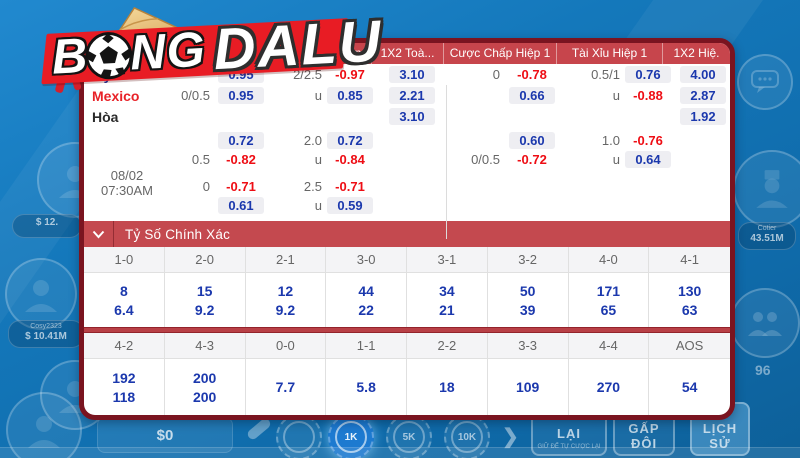  Describe the element at coordinates (407, 140) in the screenshot. I see `odds-row: 0.72 2.0 0.72 0.60 1.0 -0.76` at that location.